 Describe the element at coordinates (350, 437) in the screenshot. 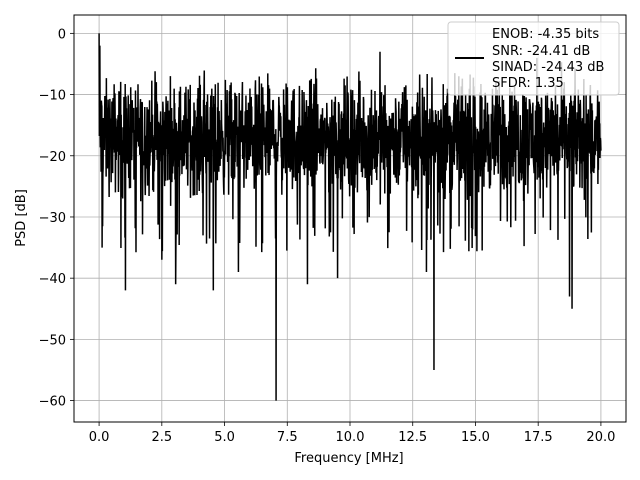

I see `x-tick-label: 10.0` at that location.